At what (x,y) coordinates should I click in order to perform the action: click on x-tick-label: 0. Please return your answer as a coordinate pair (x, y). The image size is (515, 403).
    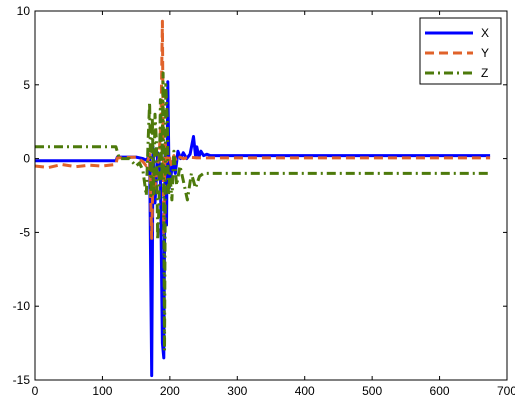
    Looking at the image, I should click on (35, 391).